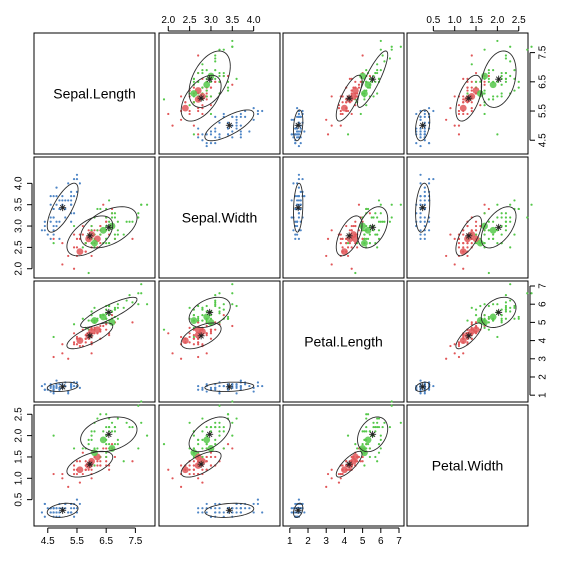 This screenshot has width=564, height=561. I want to click on centroid-marker, so click(349, 236).